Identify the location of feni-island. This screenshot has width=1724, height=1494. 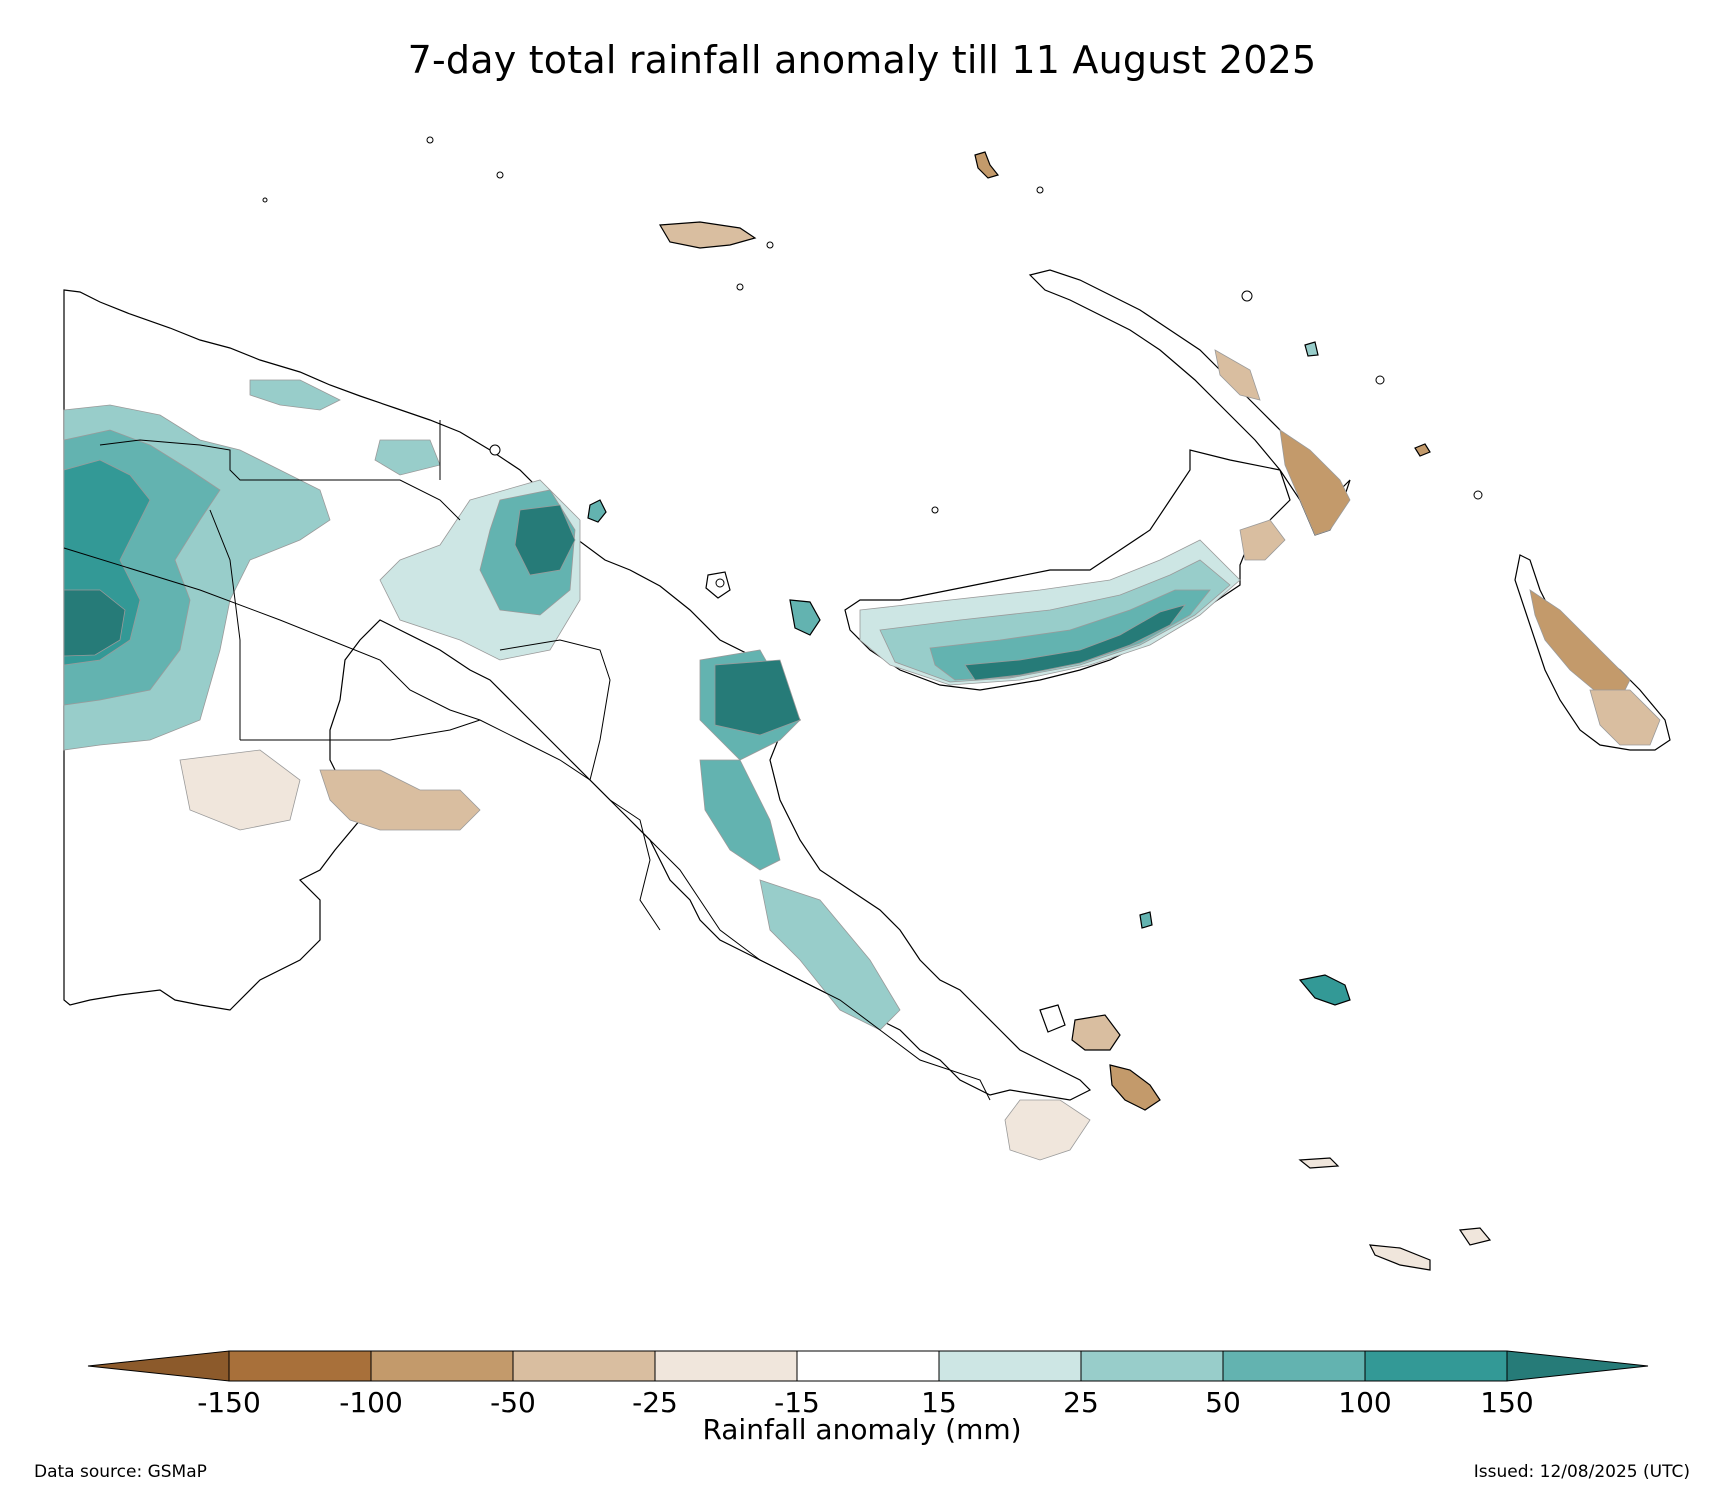
(1311, 349).